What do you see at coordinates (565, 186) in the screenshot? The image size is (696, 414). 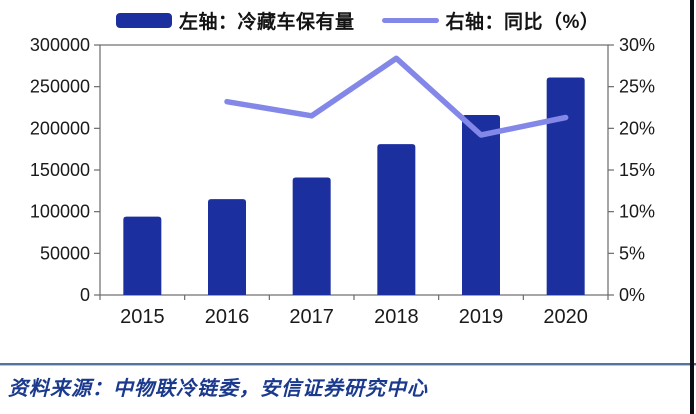 I see `bar-2020` at bounding box center [565, 186].